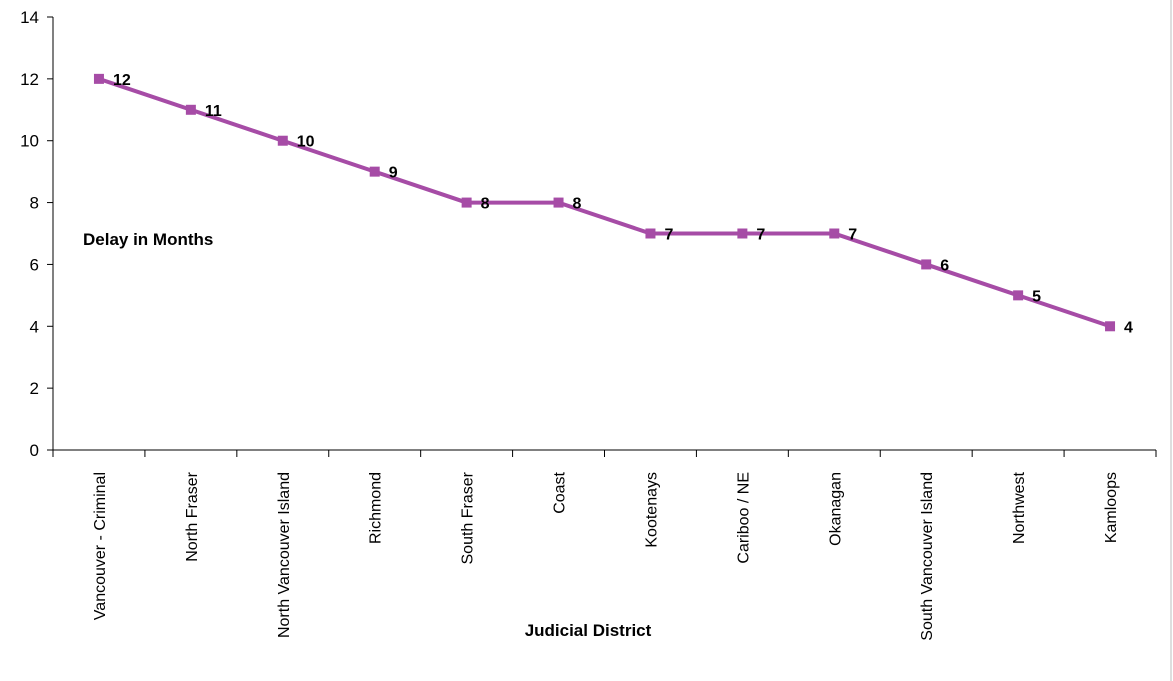 The width and height of the screenshot is (1173, 681). Describe the element at coordinates (122, 80) in the screenshot. I see `data-label: 12` at that location.